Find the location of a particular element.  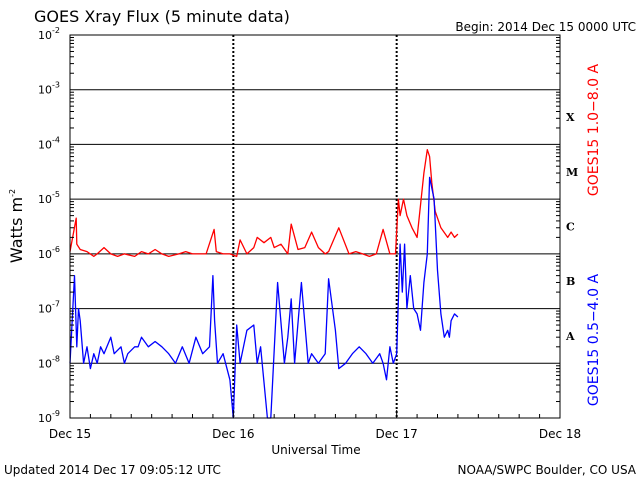

flare-class-label: A is located at coordinates (570, 336).